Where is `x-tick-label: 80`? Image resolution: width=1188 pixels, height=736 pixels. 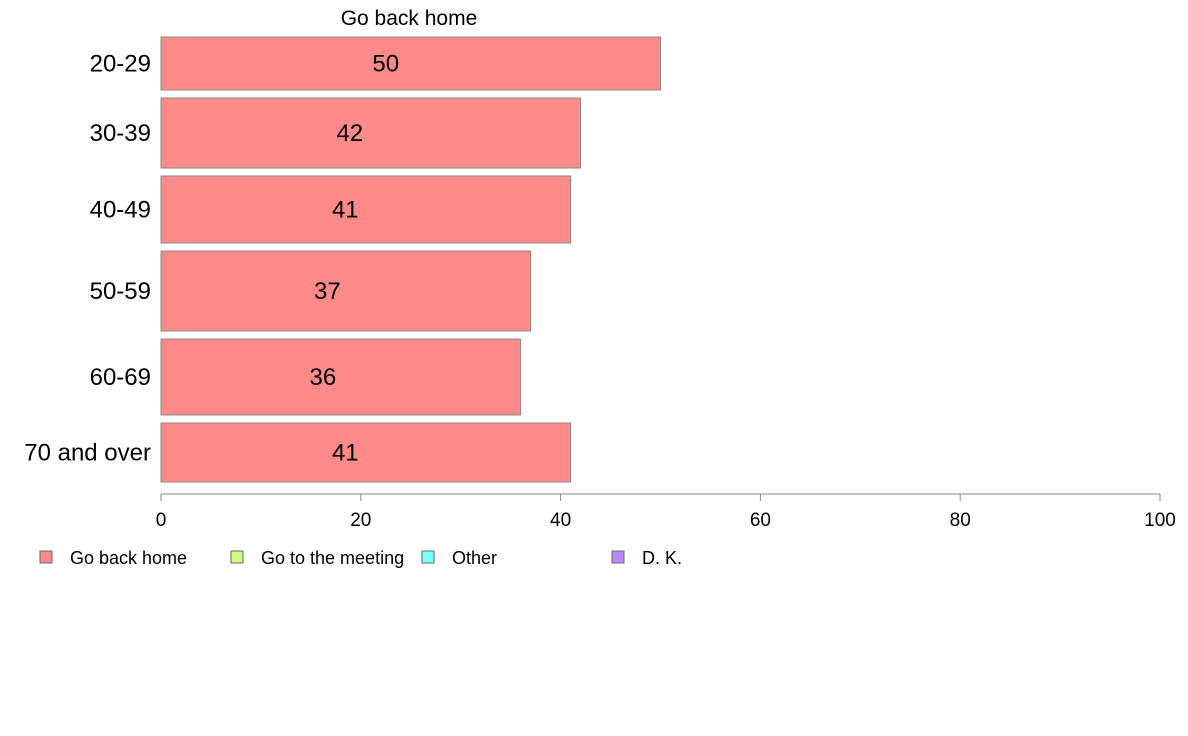 x-tick-label: 80 is located at coordinates (960, 520).